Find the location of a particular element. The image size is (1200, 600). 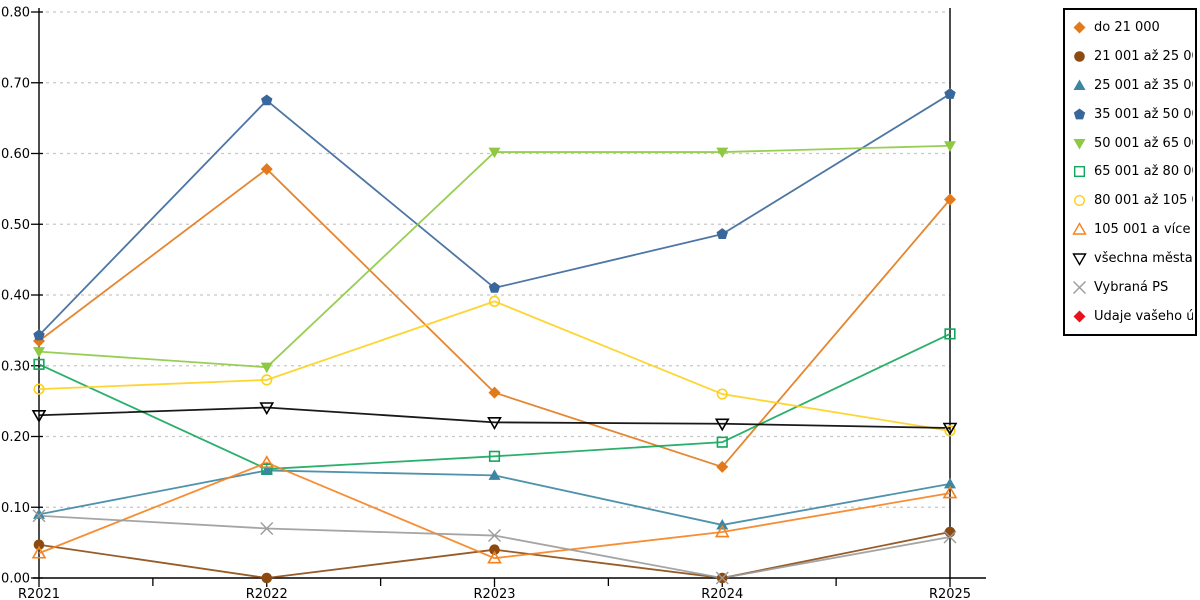

legend-item-do-21-000: do 21 000 is located at coordinates (1132, 27).